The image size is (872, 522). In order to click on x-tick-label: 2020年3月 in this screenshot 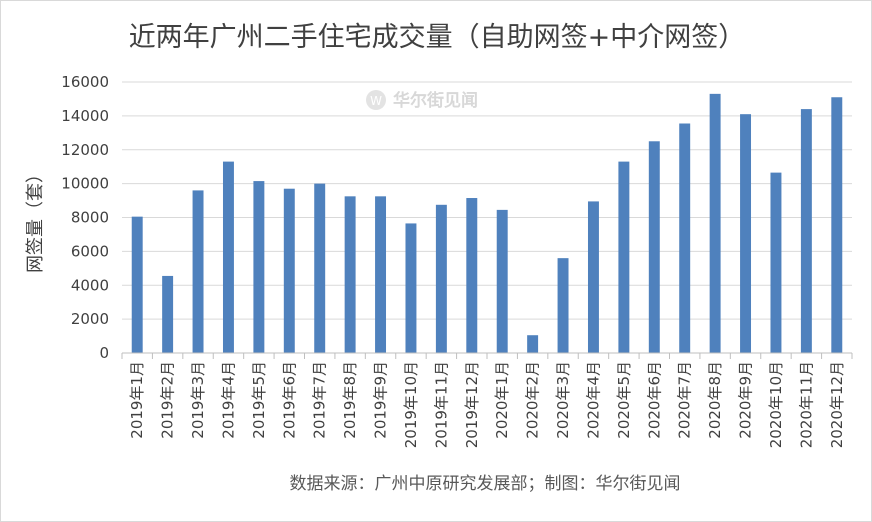, I will do `click(563, 400)`.